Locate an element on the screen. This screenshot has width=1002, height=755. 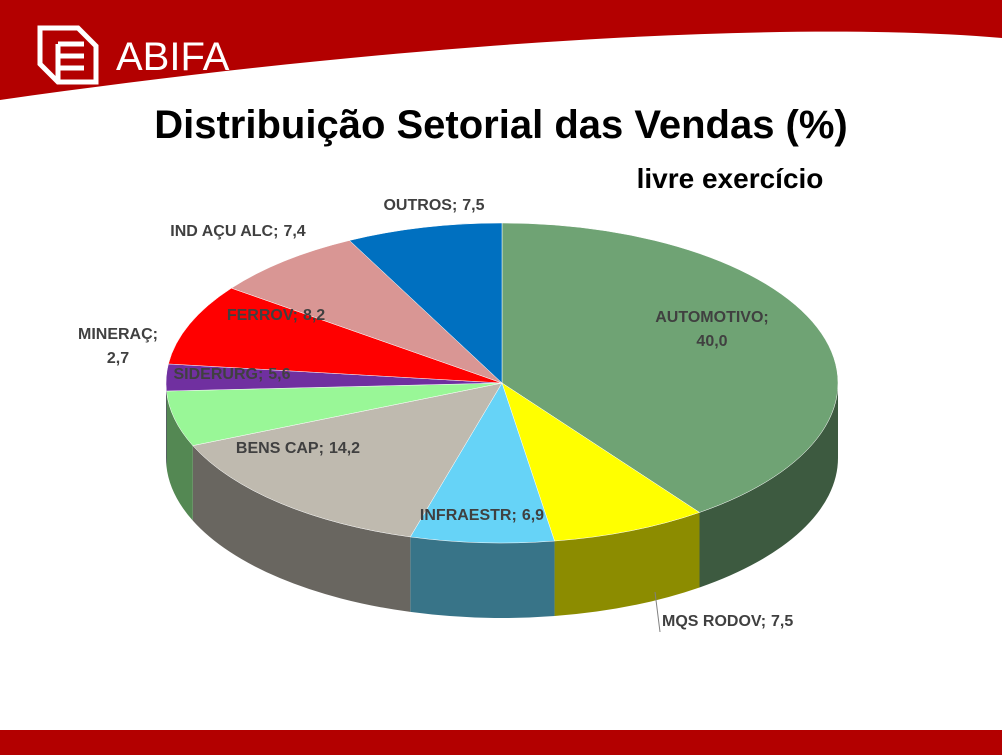
data-label: SIDERURG; 5,6 is located at coordinates (231, 374).